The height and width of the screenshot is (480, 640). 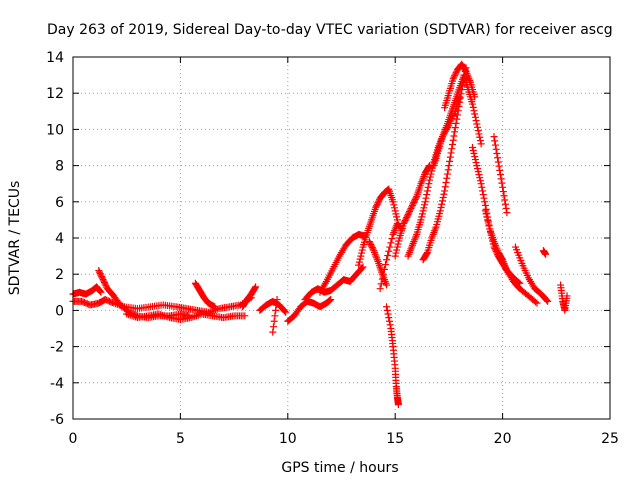 What do you see at coordinates (180, 439) in the screenshot?
I see `x-tick-label: 5` at bounding box center [180, 439].